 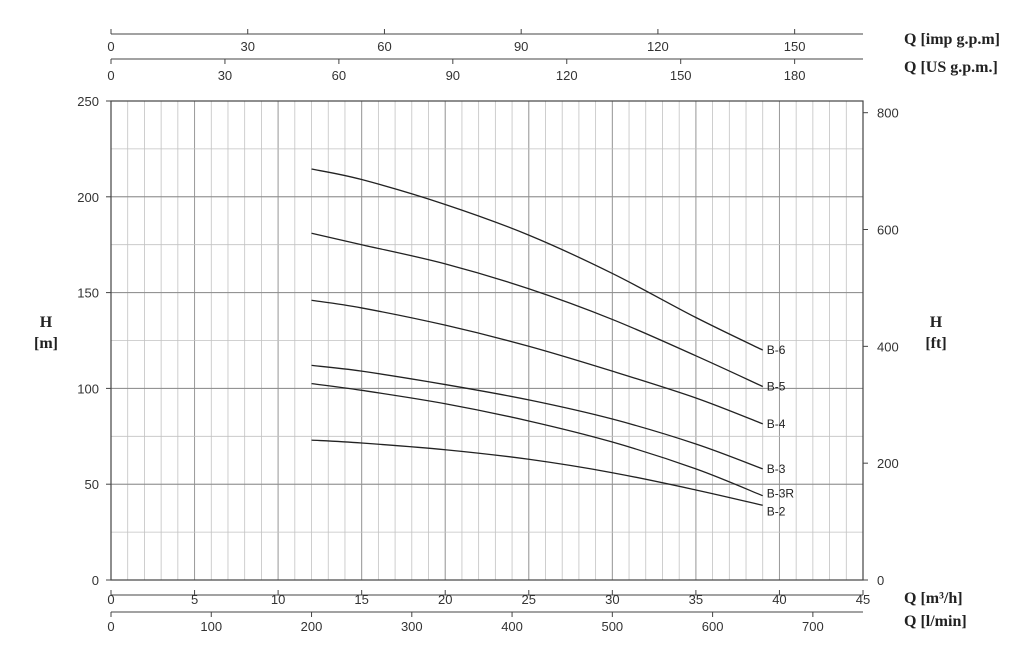 What do you see at coordinates (933, 598) in the screenshot?
I see `x-axis-label: Q [m³/h]` at bounding box center [933, 598].